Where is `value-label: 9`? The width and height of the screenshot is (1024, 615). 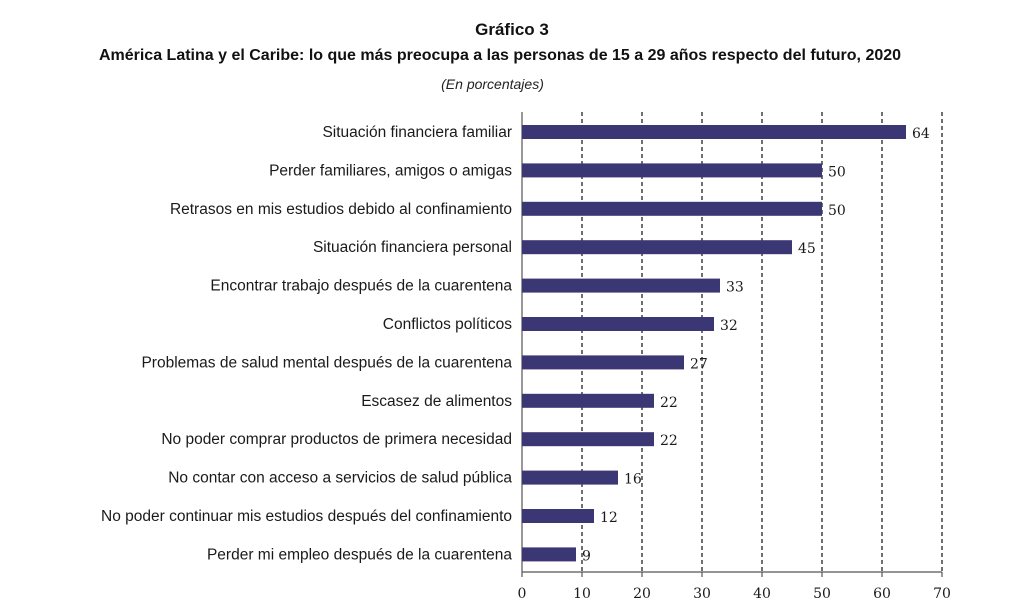 value-label: 9 is located at coordinates (586, 556).